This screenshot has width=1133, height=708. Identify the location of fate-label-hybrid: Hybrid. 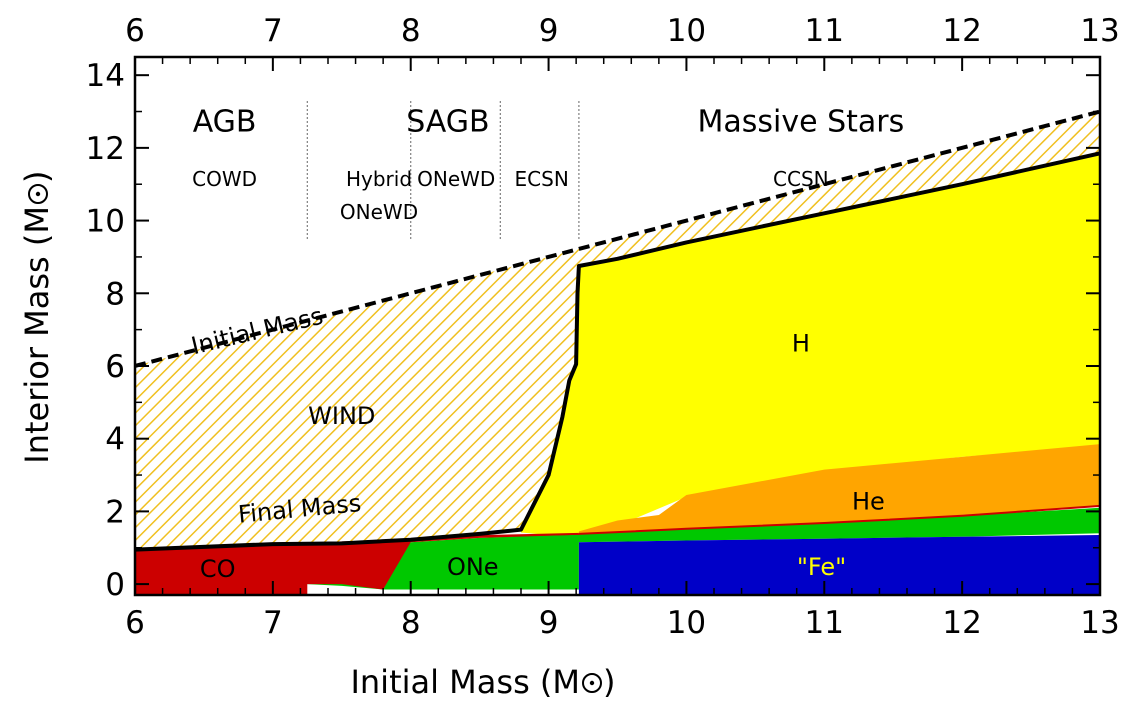
(379, 179).